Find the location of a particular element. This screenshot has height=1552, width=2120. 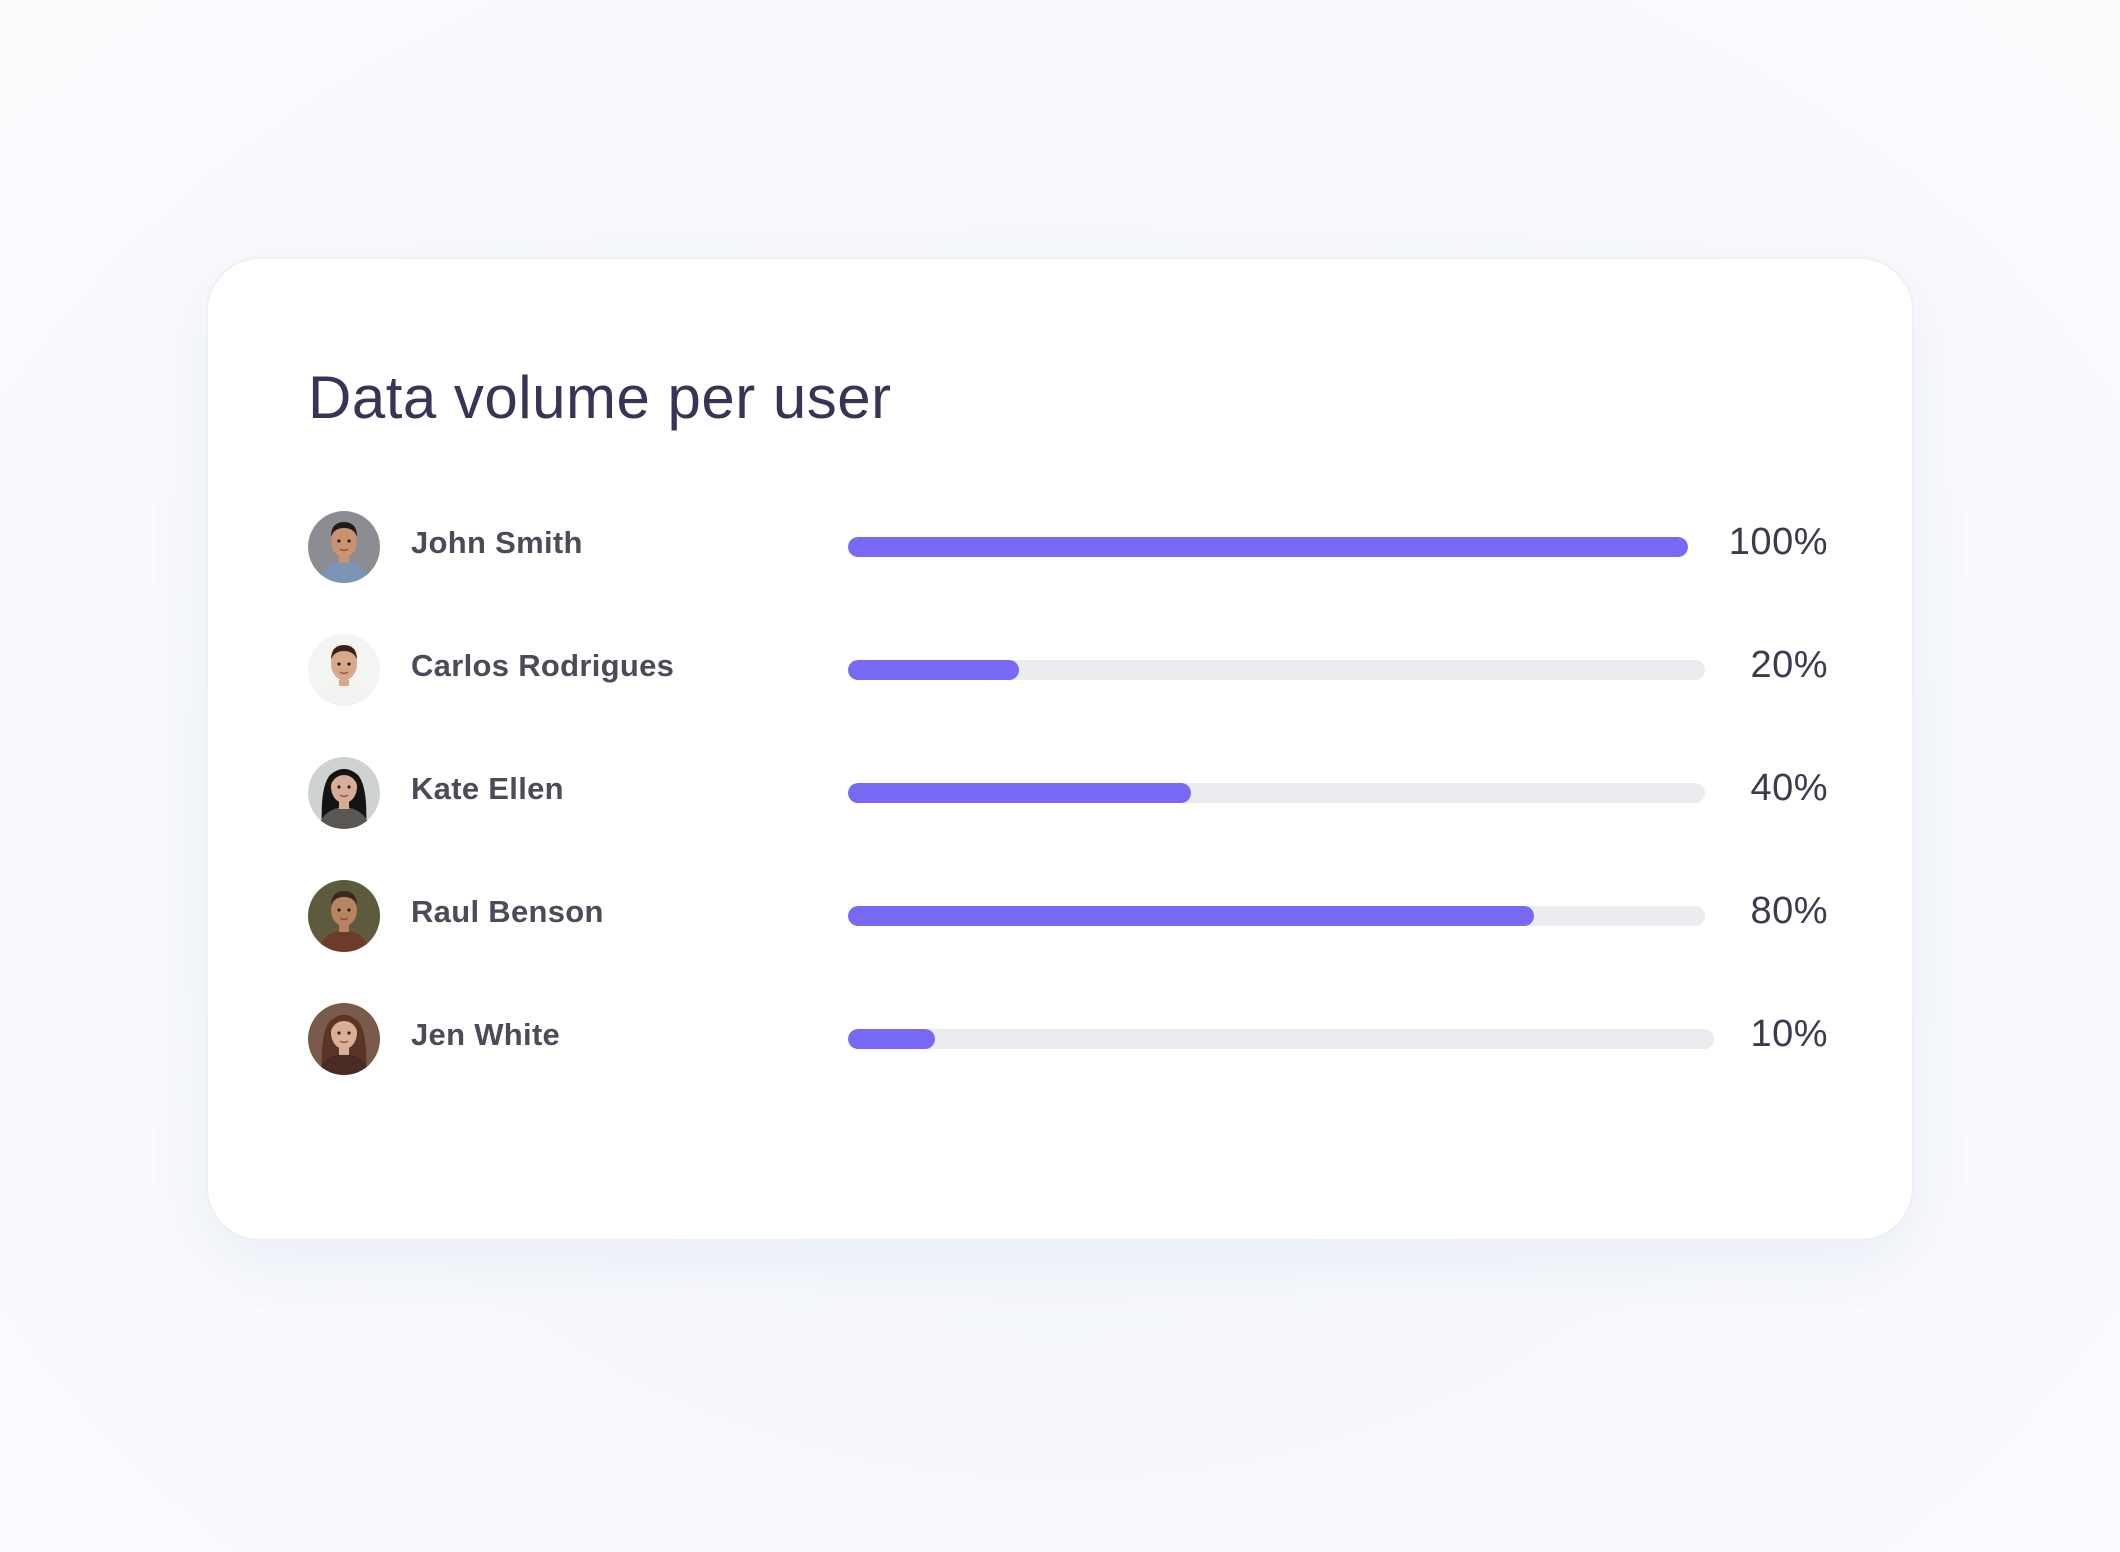

woman-dark-hair-avatar-icon is located at coordinates (344, 793).